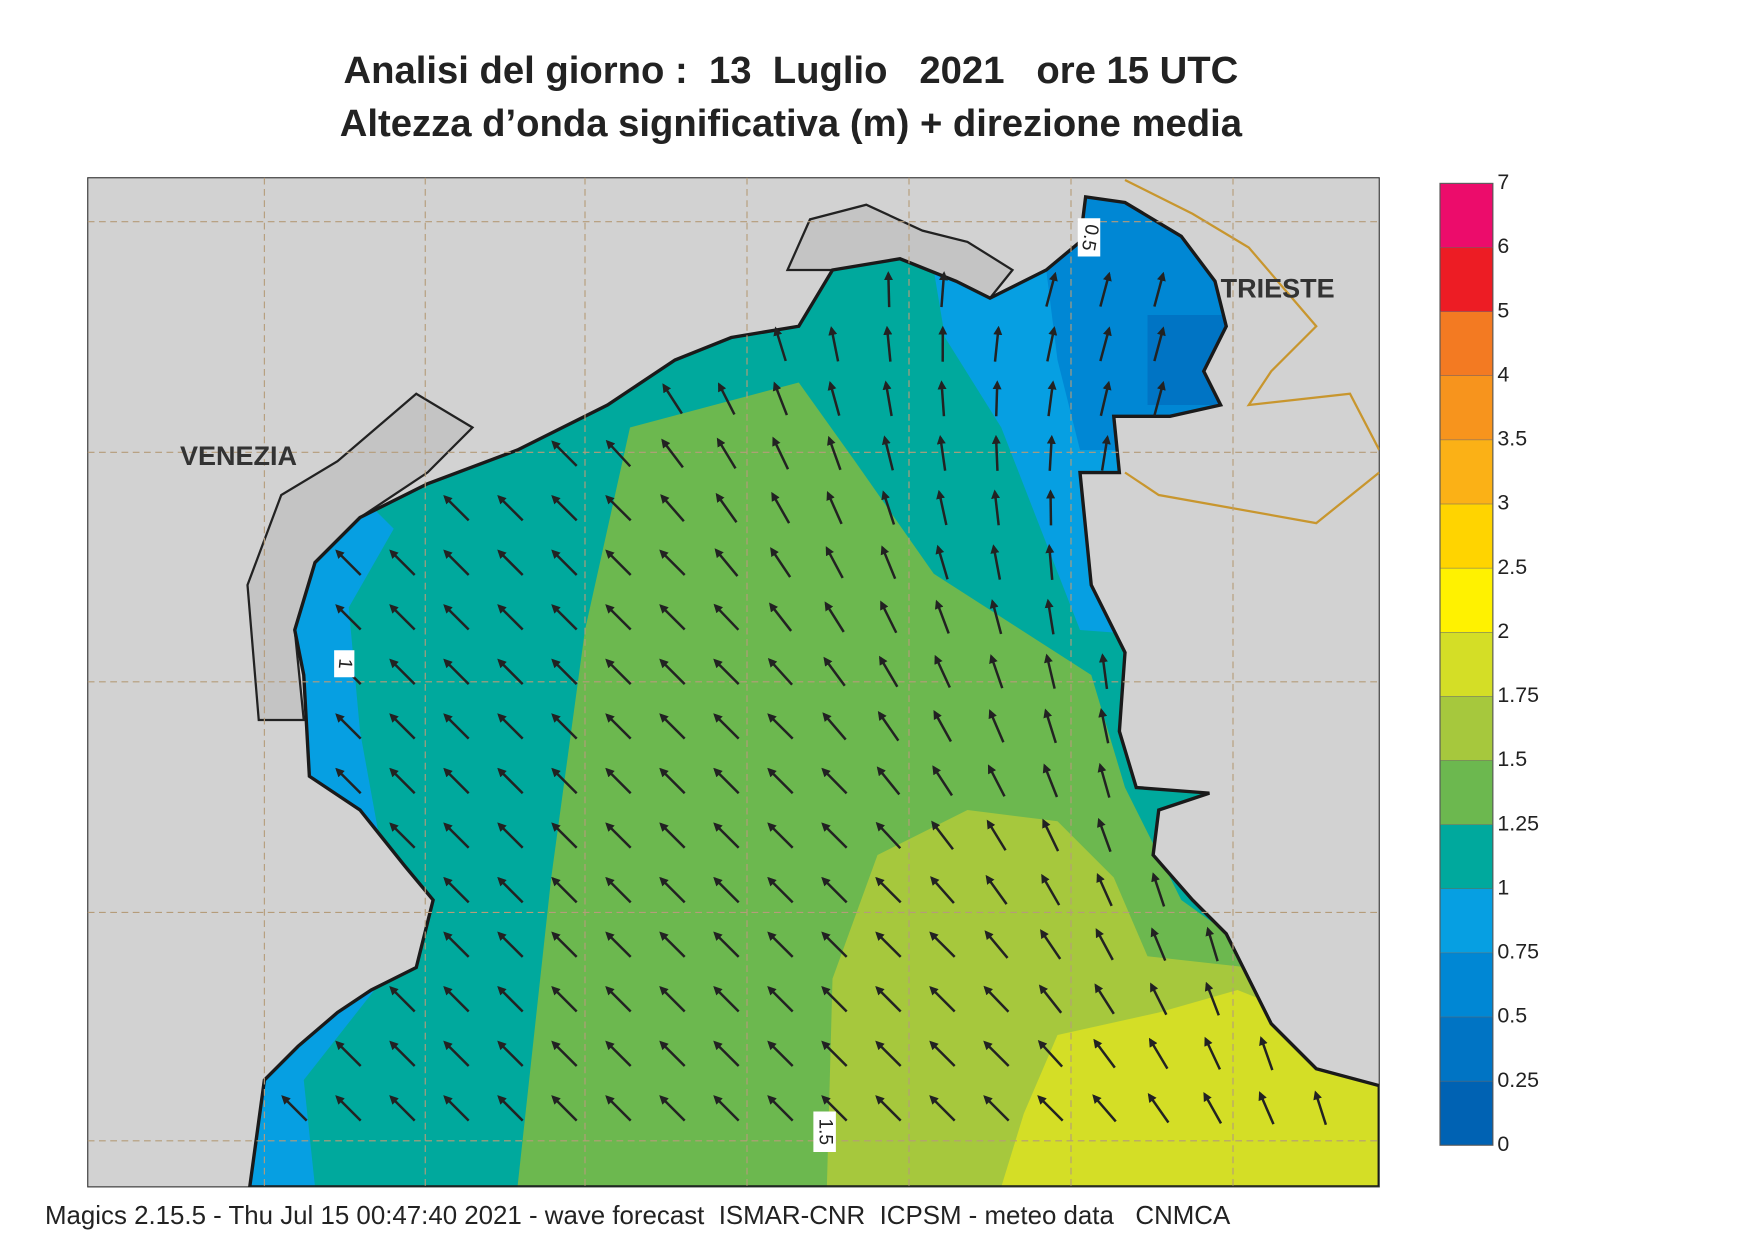 This screenshot has height=1242, width=1755. I want to click on contour-label-box: 1.5, so click(824, 1131).